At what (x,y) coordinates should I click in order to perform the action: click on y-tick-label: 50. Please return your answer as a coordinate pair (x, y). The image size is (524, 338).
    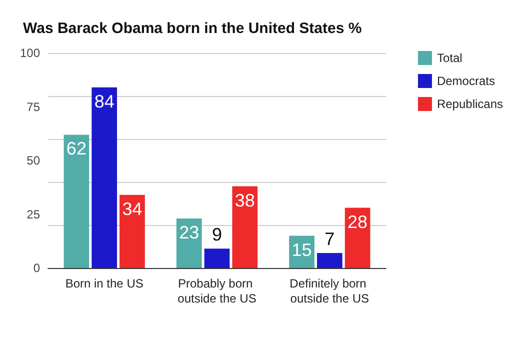
    Looking at the image, I should click on (33, 161).